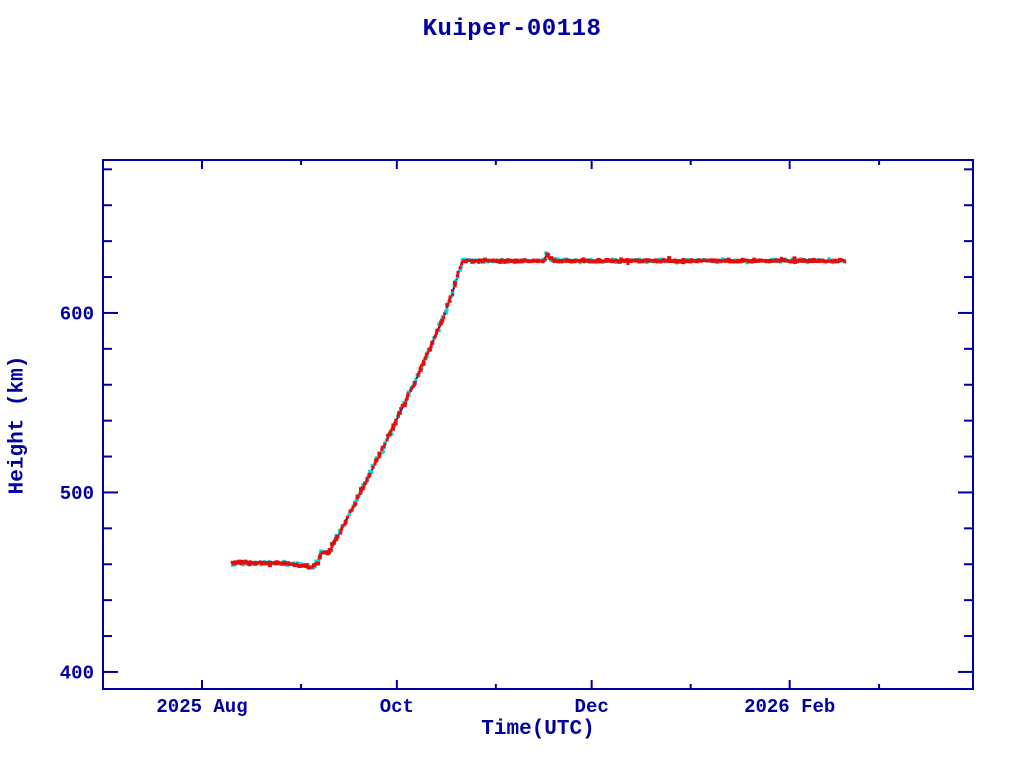  Describe the element at coordinates (77, 494) in the screenshot. I see `y-tick-label: 500` at that location.